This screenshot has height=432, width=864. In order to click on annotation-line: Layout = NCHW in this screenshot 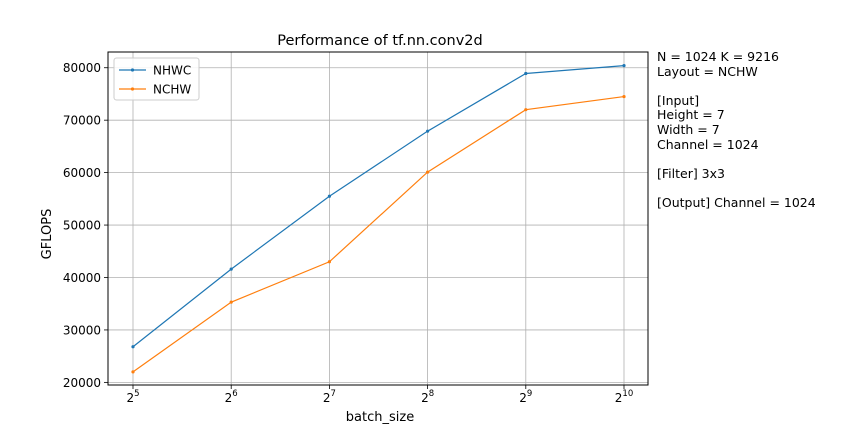, I will do `click(707, 71)`.